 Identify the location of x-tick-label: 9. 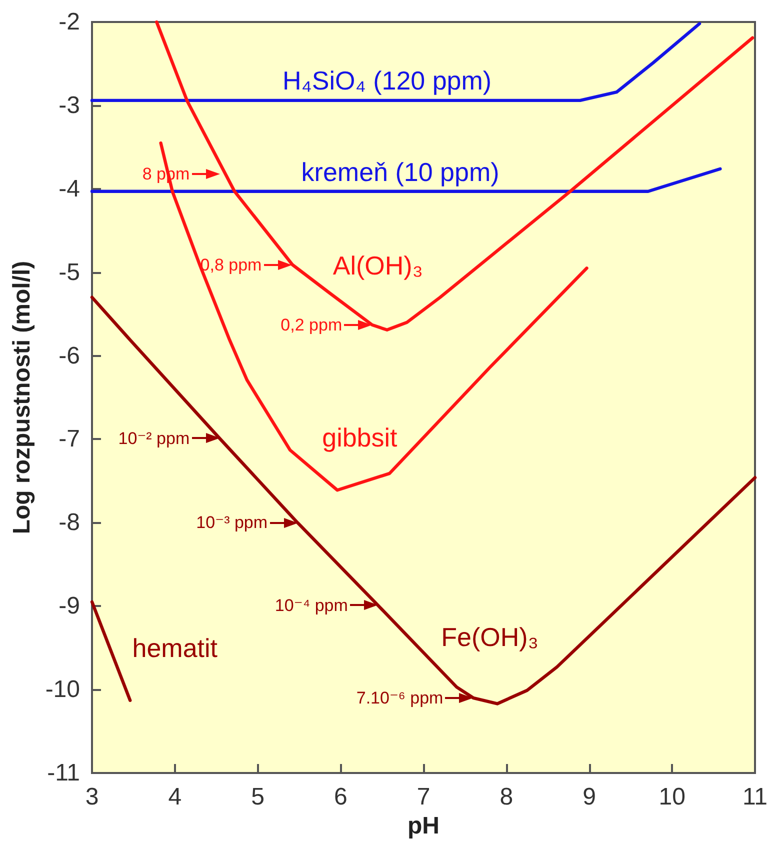
(589, 797).